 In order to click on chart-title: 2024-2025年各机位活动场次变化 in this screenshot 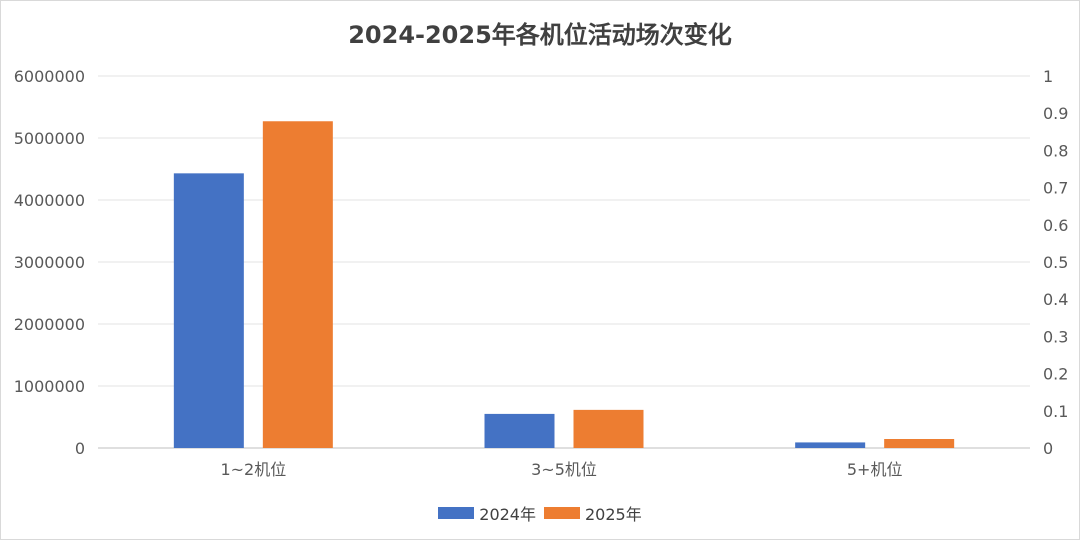, I will do `click(540, 35)`.